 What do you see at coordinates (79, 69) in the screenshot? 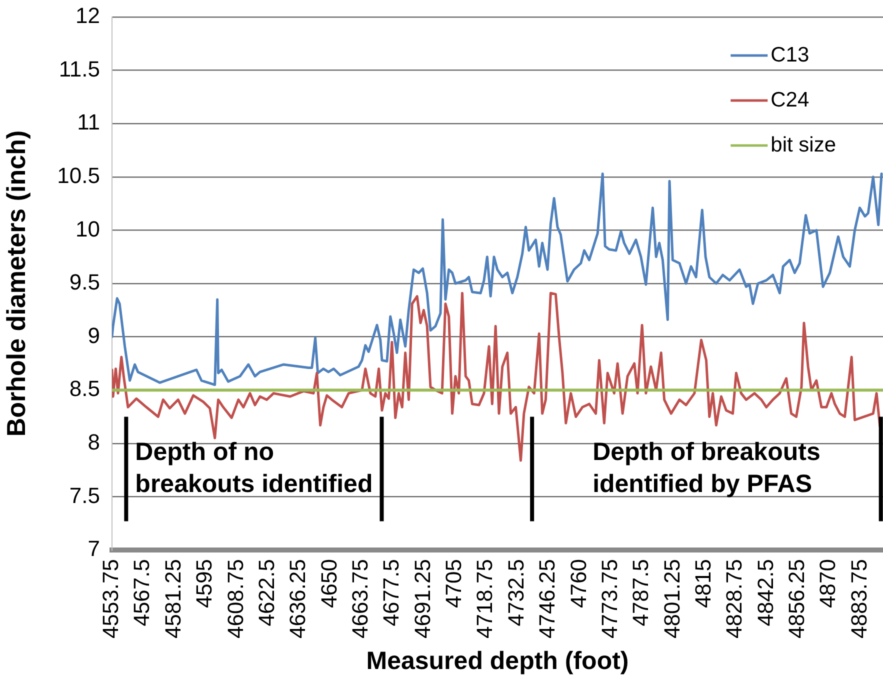
I see `y-tick-label: 11.5` at bounding box center [79, 69].